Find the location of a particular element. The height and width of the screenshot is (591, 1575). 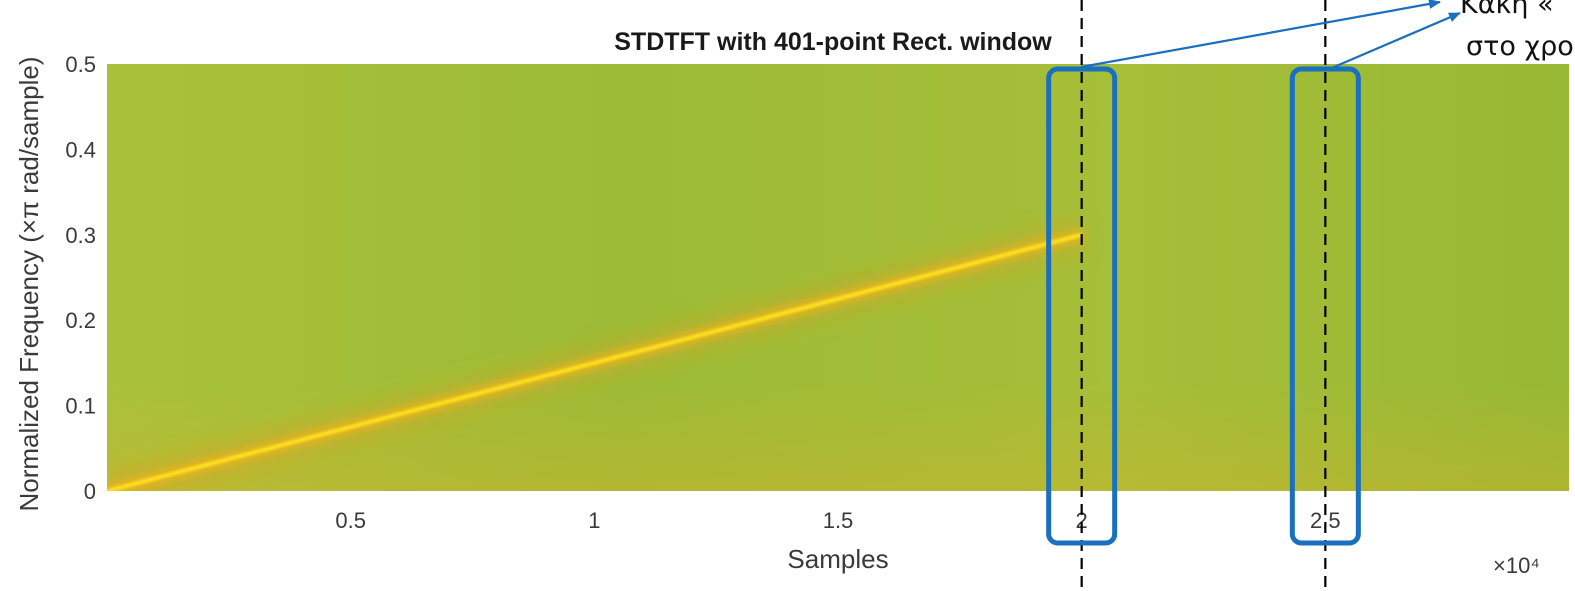

annotation-text-line-2: στο χρο is located at coordinates (1520, 46).